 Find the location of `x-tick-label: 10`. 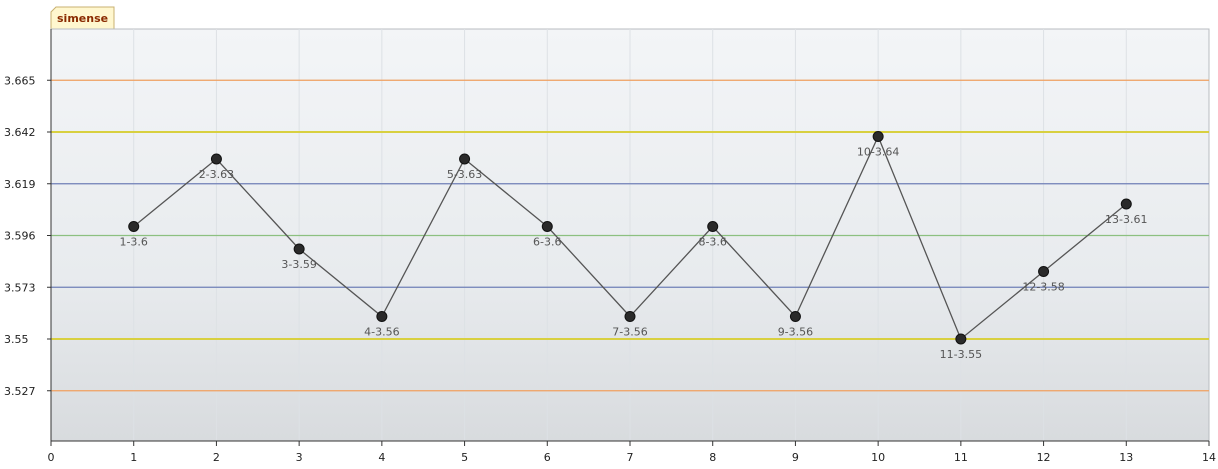

x-tick-label: 10 is located at coordinates (878, 457).